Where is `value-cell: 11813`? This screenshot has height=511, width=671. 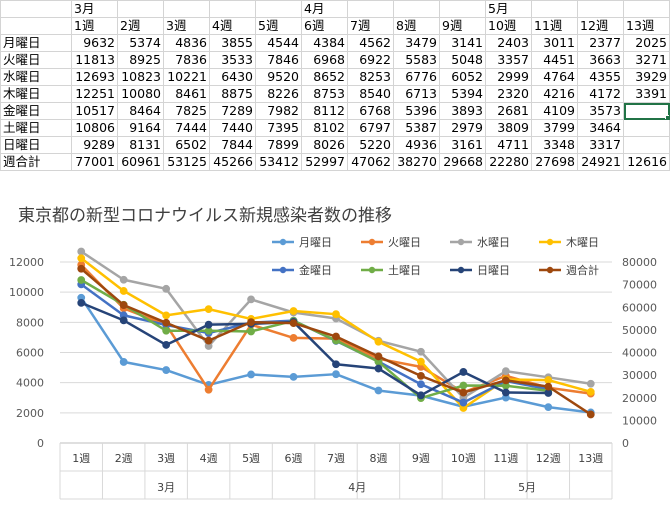 value-cell: 11813 is located at coordinates (94, 60).